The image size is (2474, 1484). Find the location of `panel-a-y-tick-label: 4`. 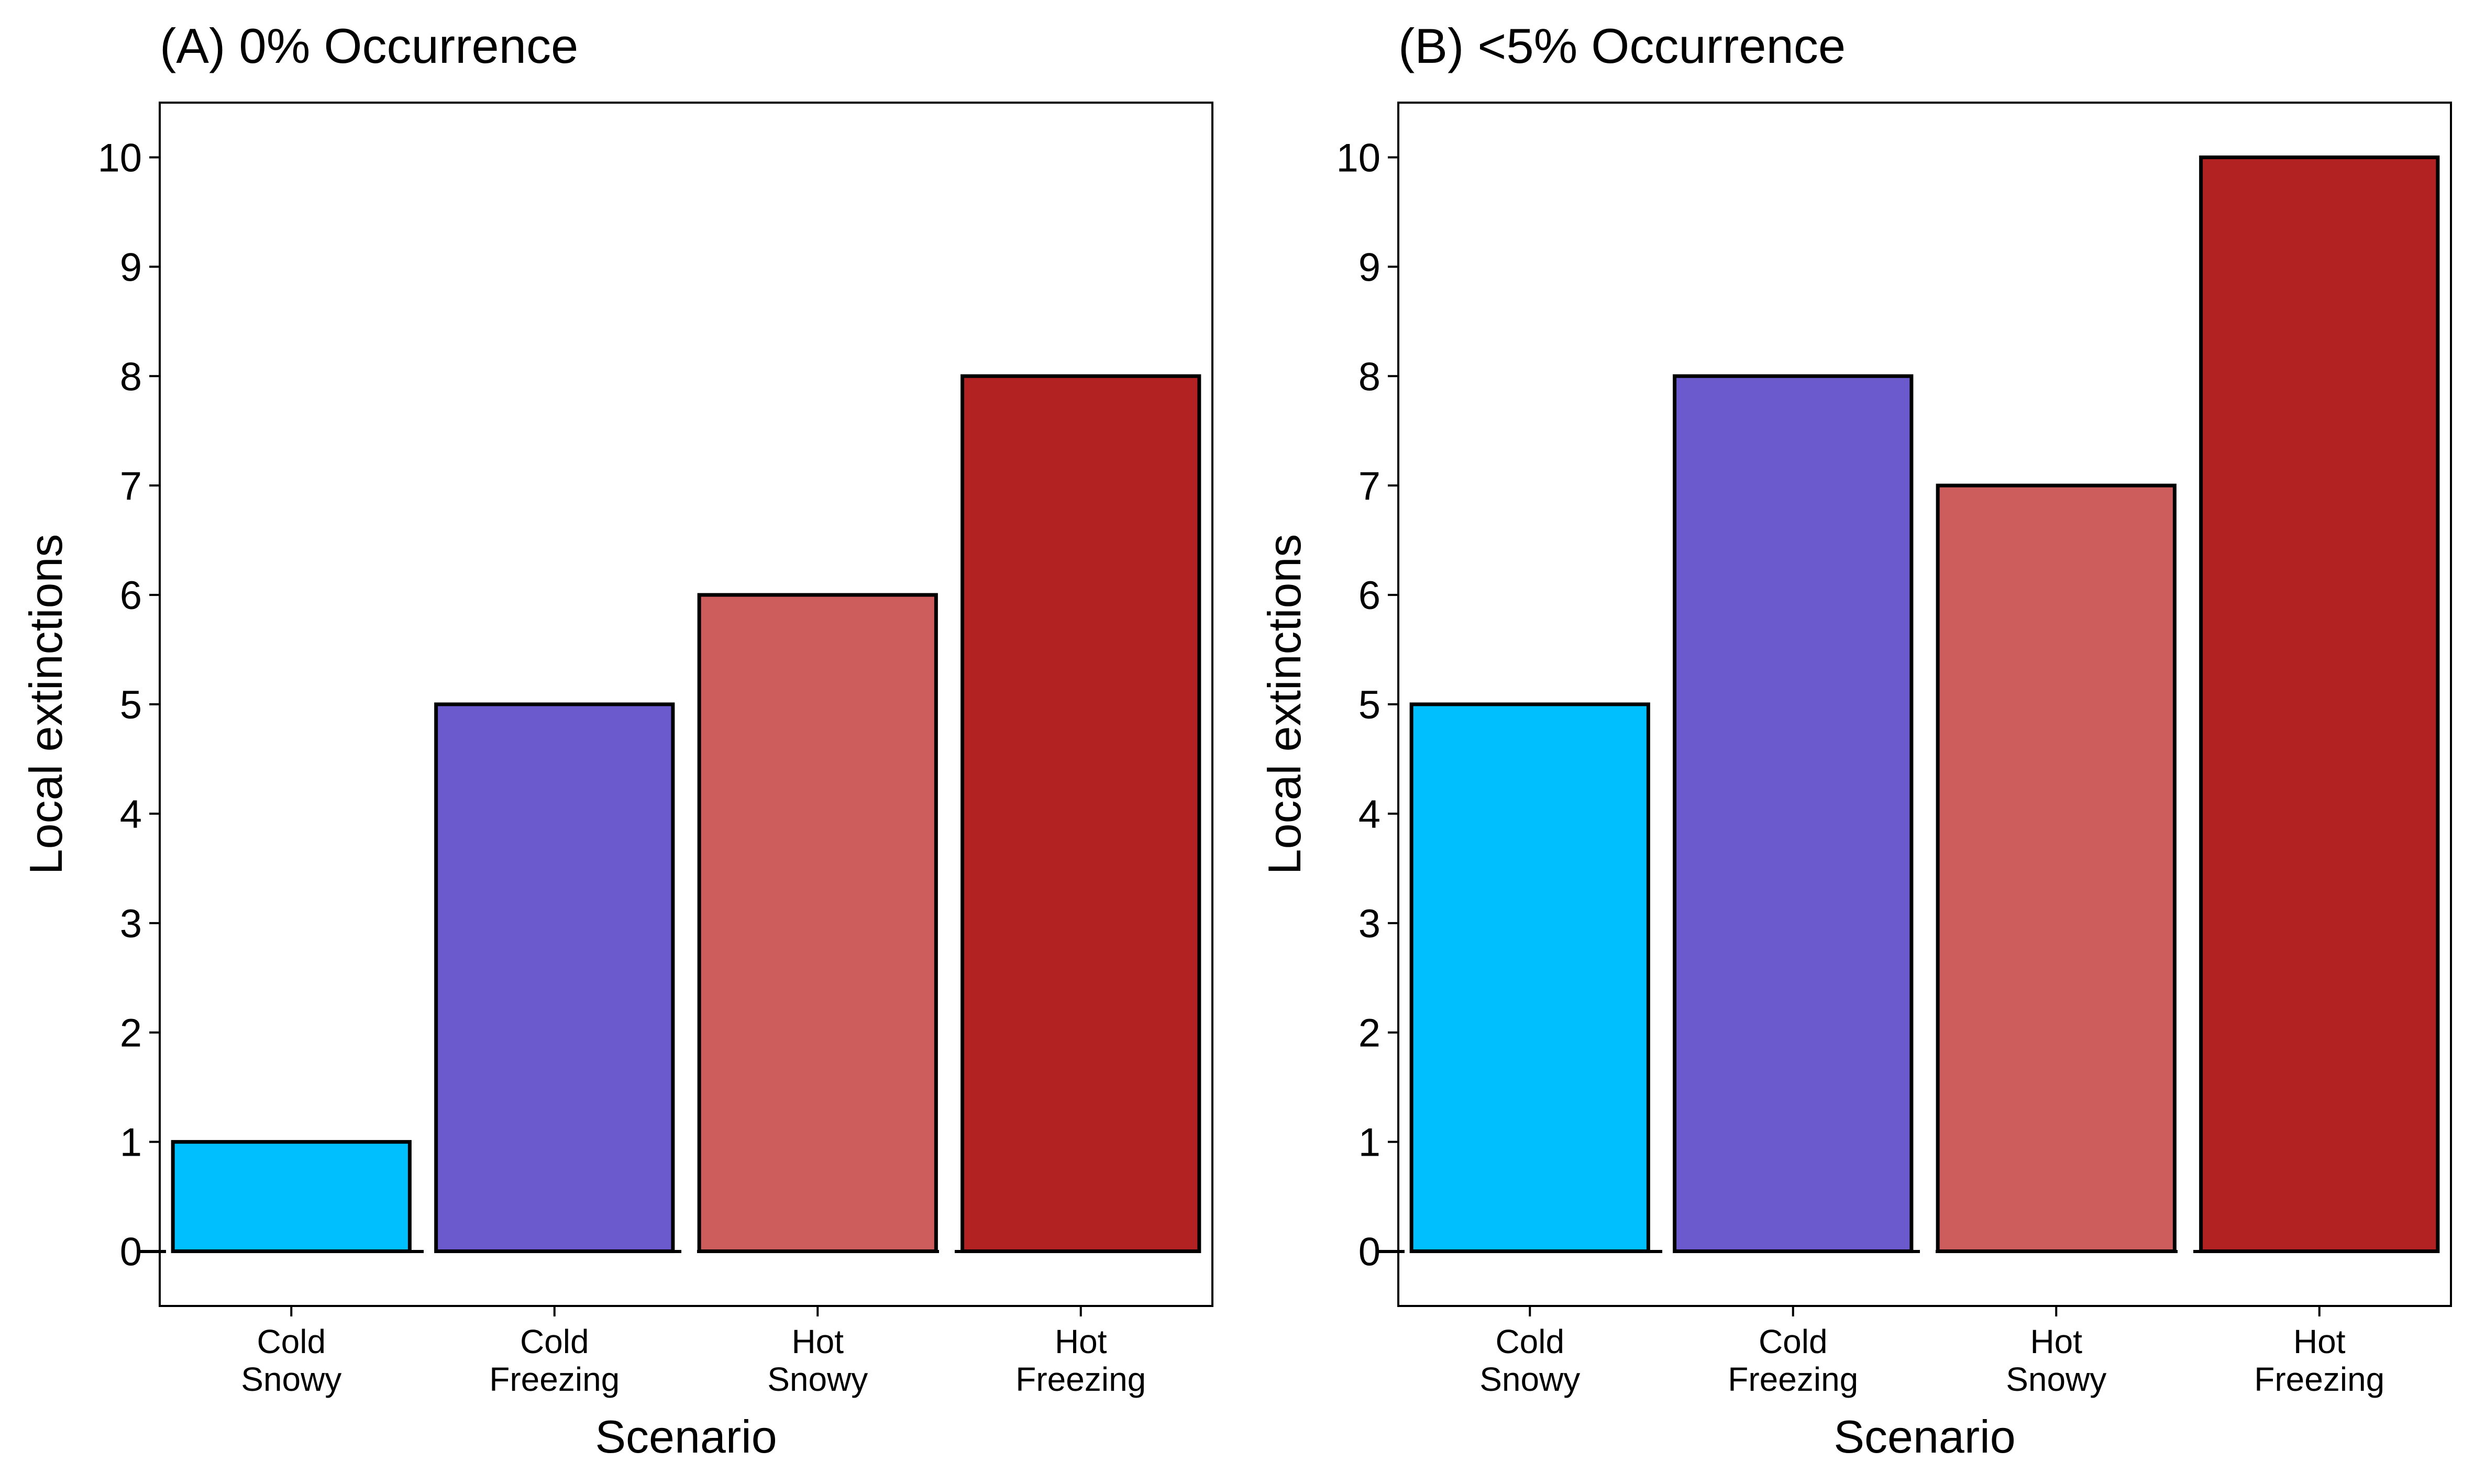

panel-a-y-tick-label: 4 is located at coordinates (131, 815).